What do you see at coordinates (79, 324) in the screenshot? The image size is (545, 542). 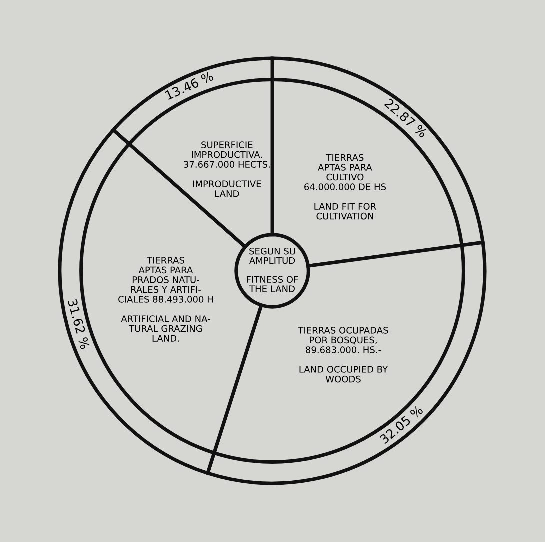 I see `data-label: 31.62 %` at bounding box center [79, 324].